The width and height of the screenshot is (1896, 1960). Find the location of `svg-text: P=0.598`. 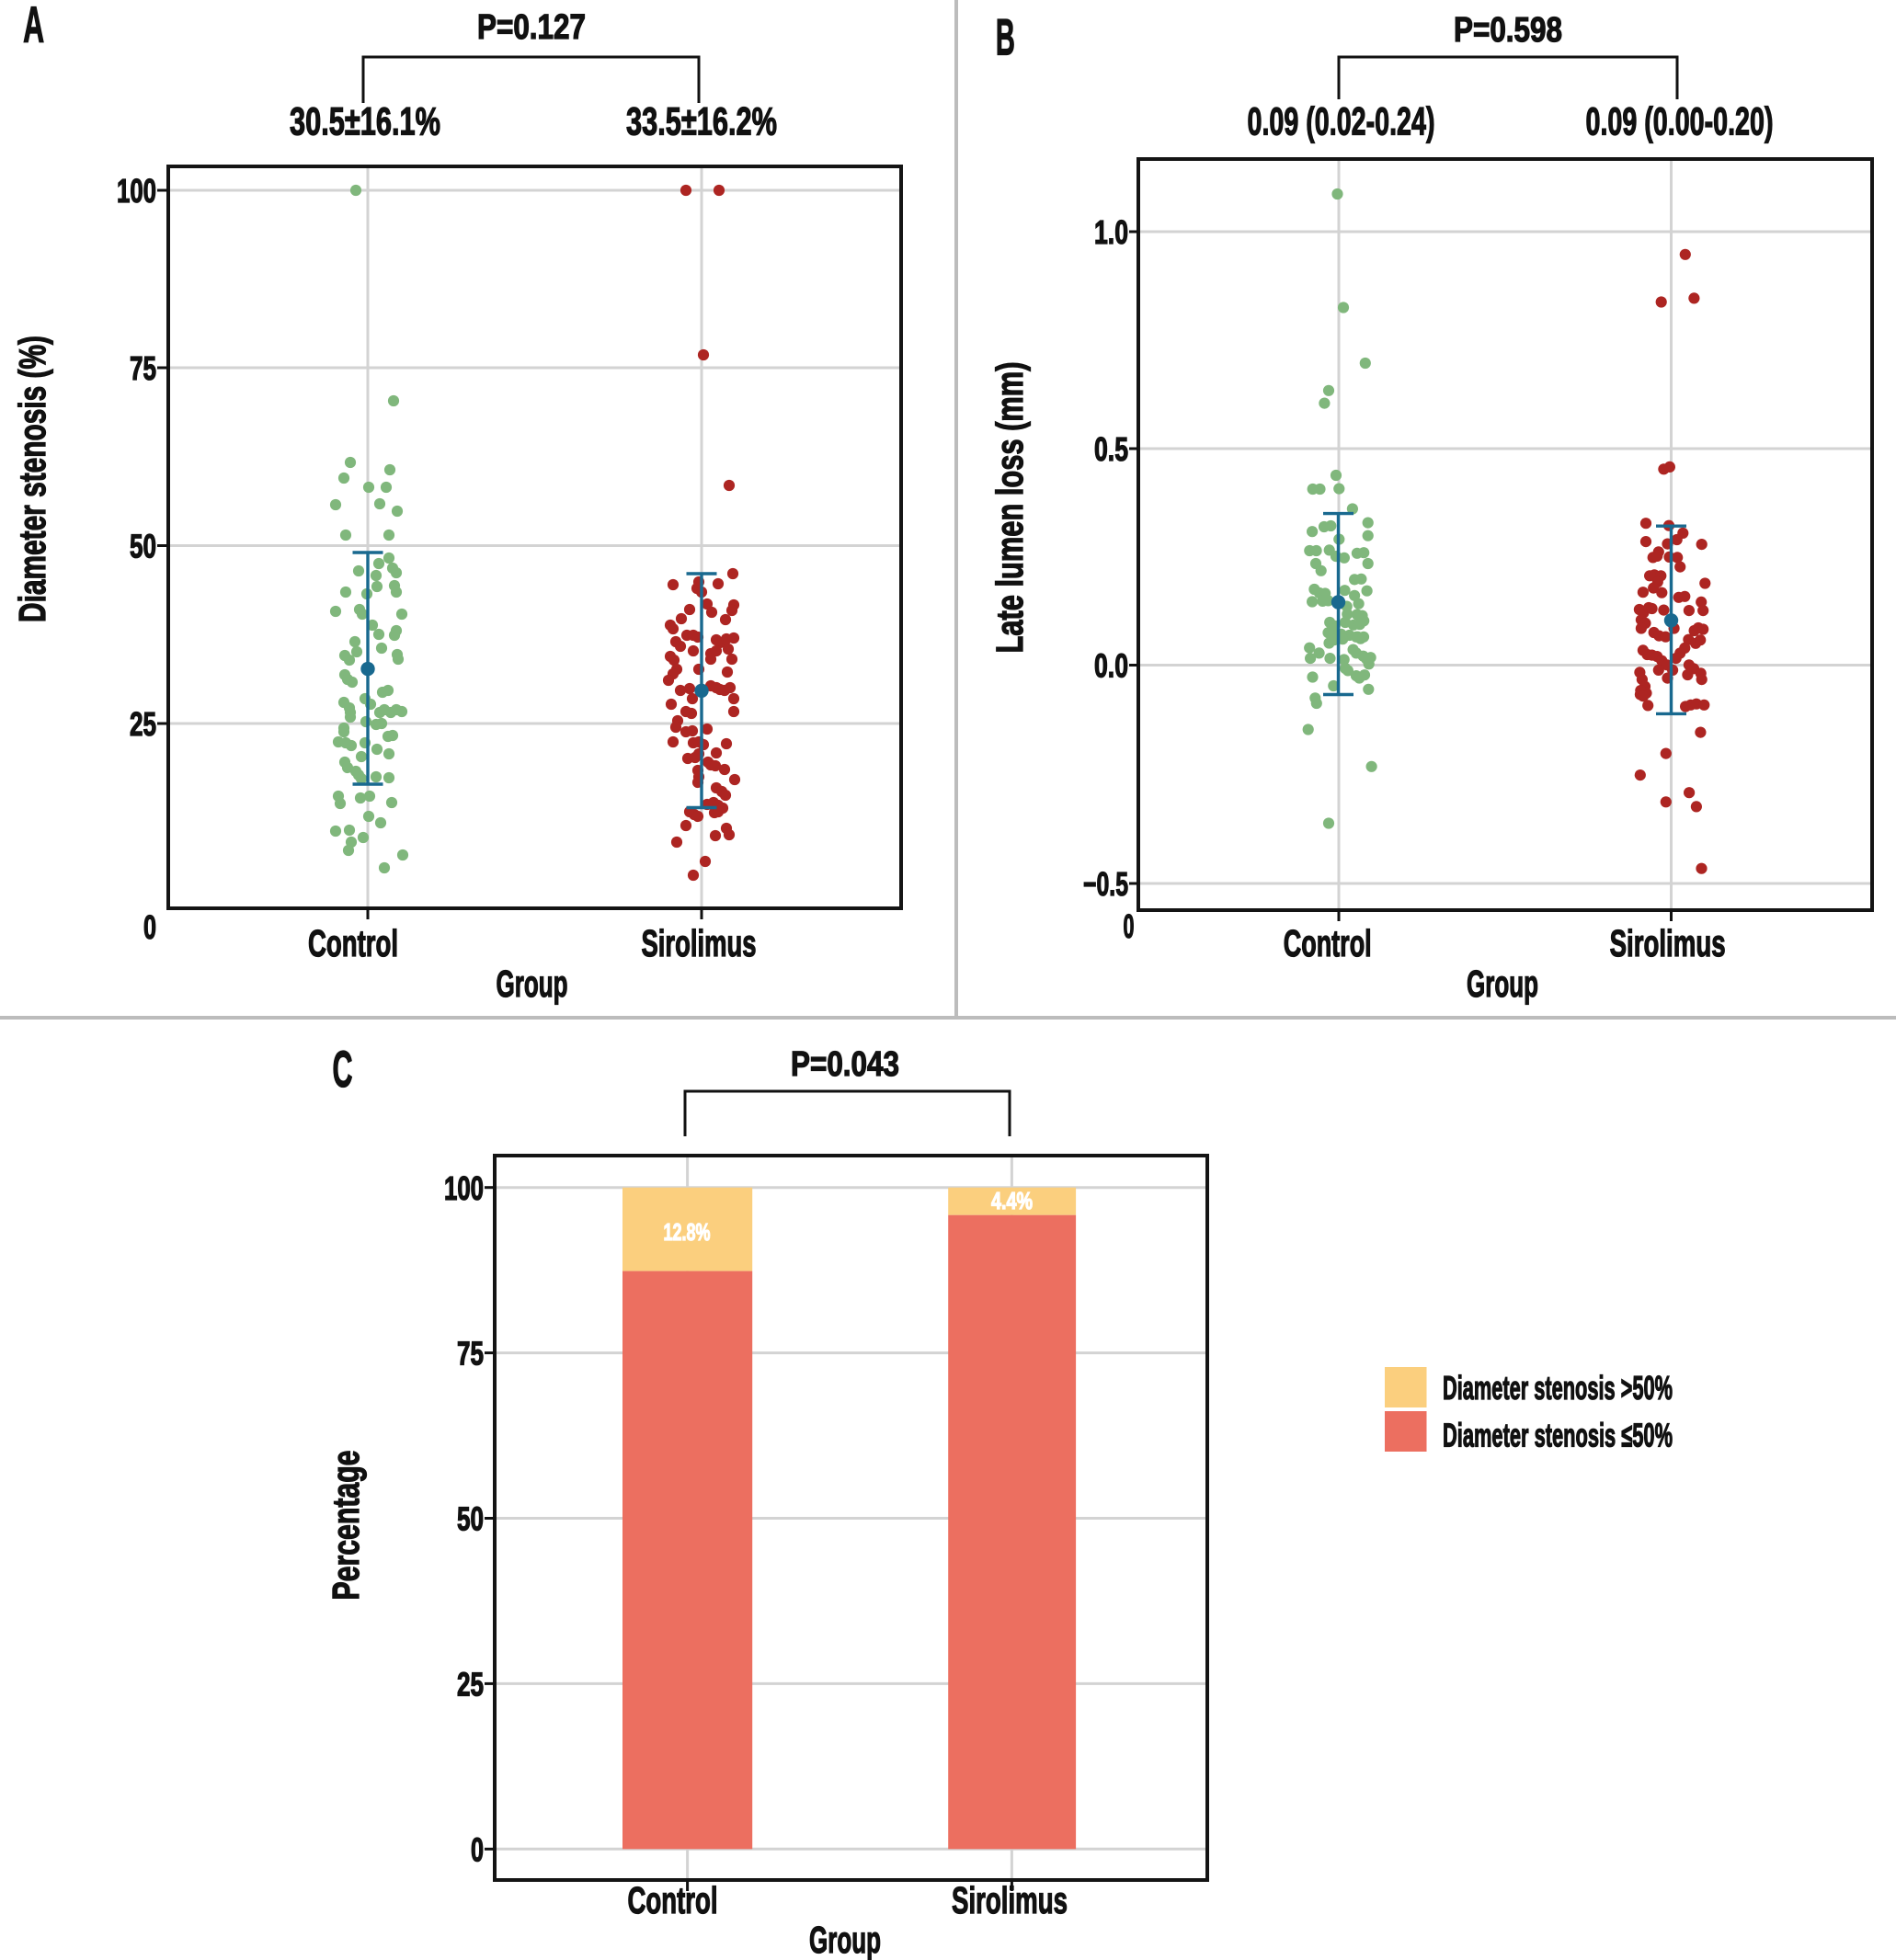

svg-text: P=0.598 is located at coordinates (1508, 30).